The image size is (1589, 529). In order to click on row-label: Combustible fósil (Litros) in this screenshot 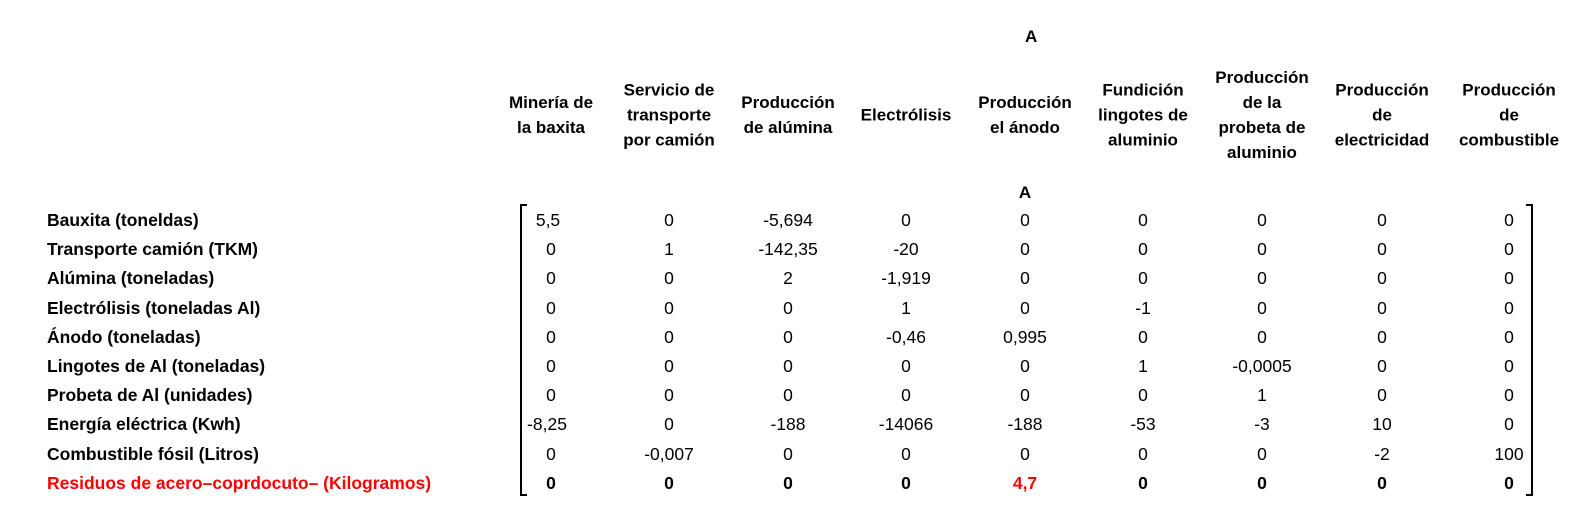, I will do `click(153, 453)`.